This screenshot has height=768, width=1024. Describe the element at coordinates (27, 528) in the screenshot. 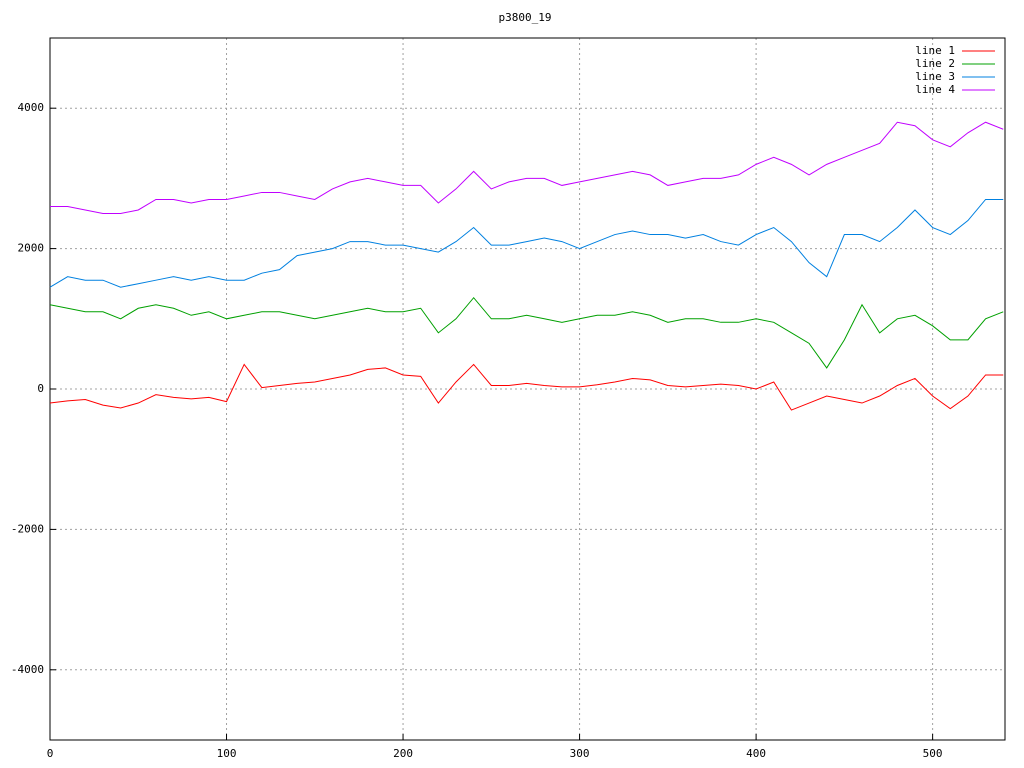

I see `y-tick-label: -2000` at that location.